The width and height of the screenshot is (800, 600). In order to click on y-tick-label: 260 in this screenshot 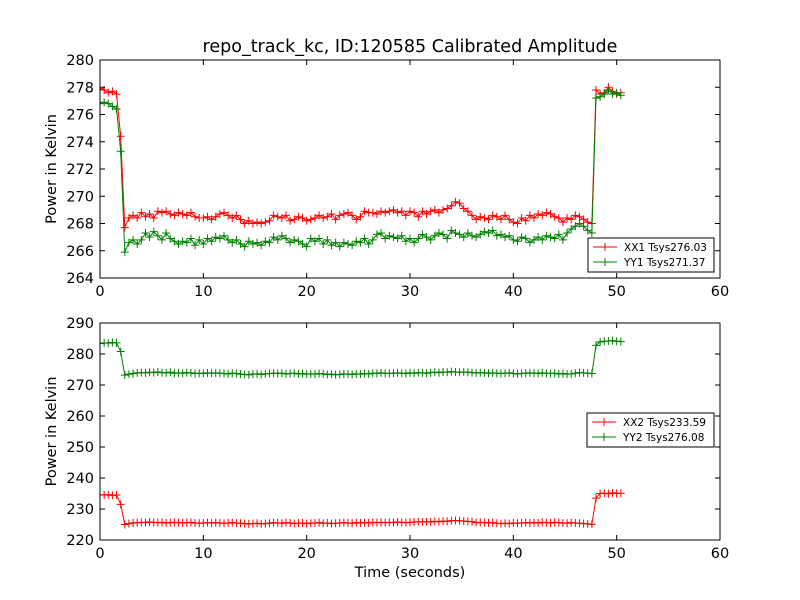, I will do `click(80, 417)`.